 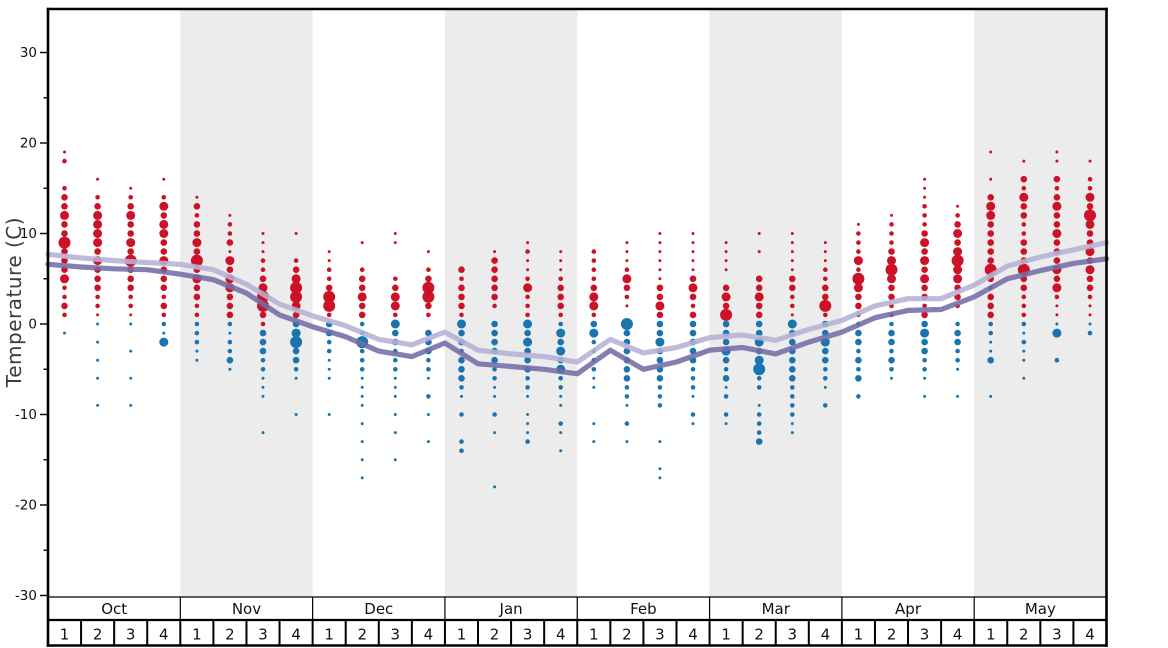 What do you see at coordinates (577, 635) in the screenshot?
I see `week-labels: 1 2 3 4 1 2 3 4 1 2 3 4 1 2 3 4 1 2 3 4 1 2 3 4 1 2 3 4 1 2 3 4` at bounding box center [577, 635].